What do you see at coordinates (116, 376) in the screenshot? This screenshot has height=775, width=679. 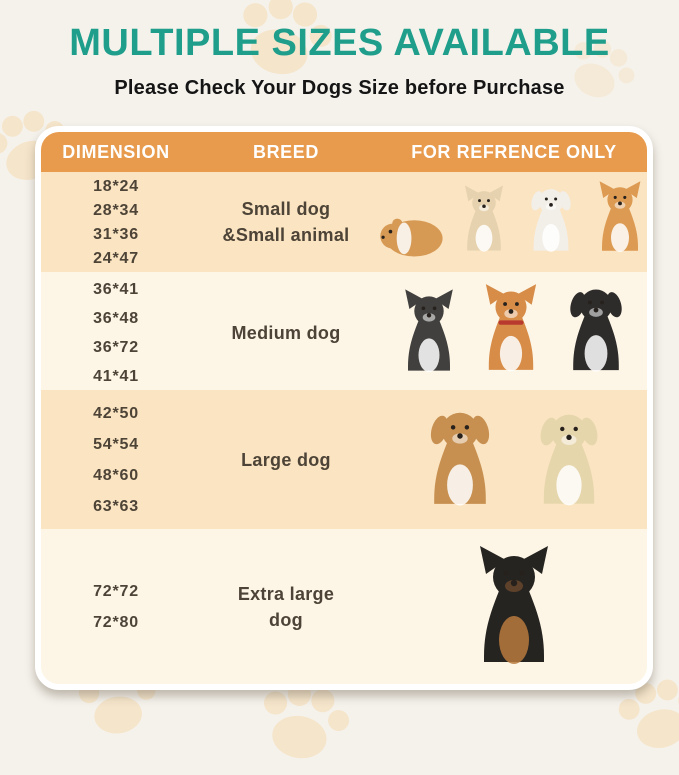 I see `dimension-value: 41*41` at bounding box center [116, 376].